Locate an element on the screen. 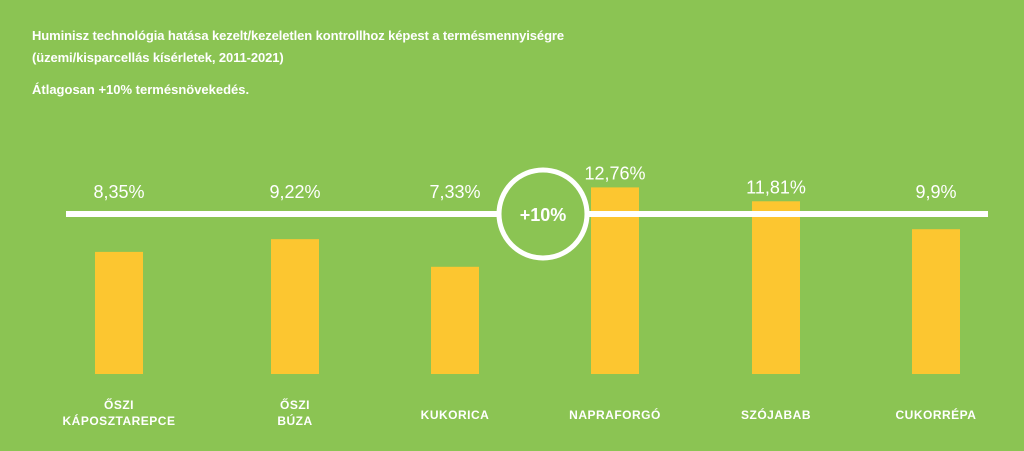 The height and width of the screenshot is (451, 1024). category-label: KUKORICA is located at coordinates (455, 415).